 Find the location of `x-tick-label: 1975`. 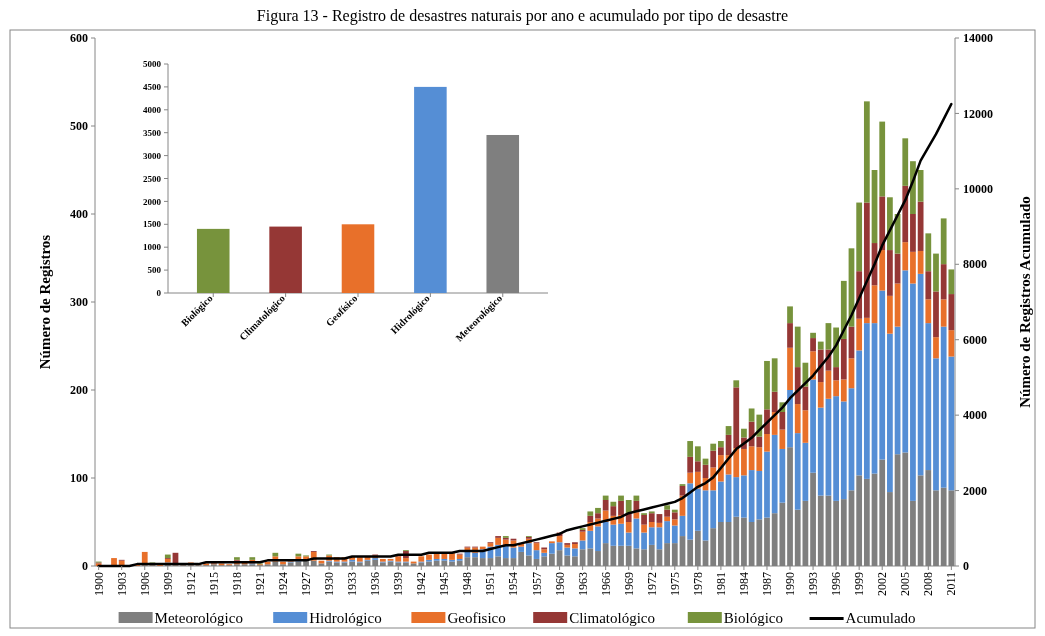

x-tick-label: 1975 is located at coordinates (674, 584).